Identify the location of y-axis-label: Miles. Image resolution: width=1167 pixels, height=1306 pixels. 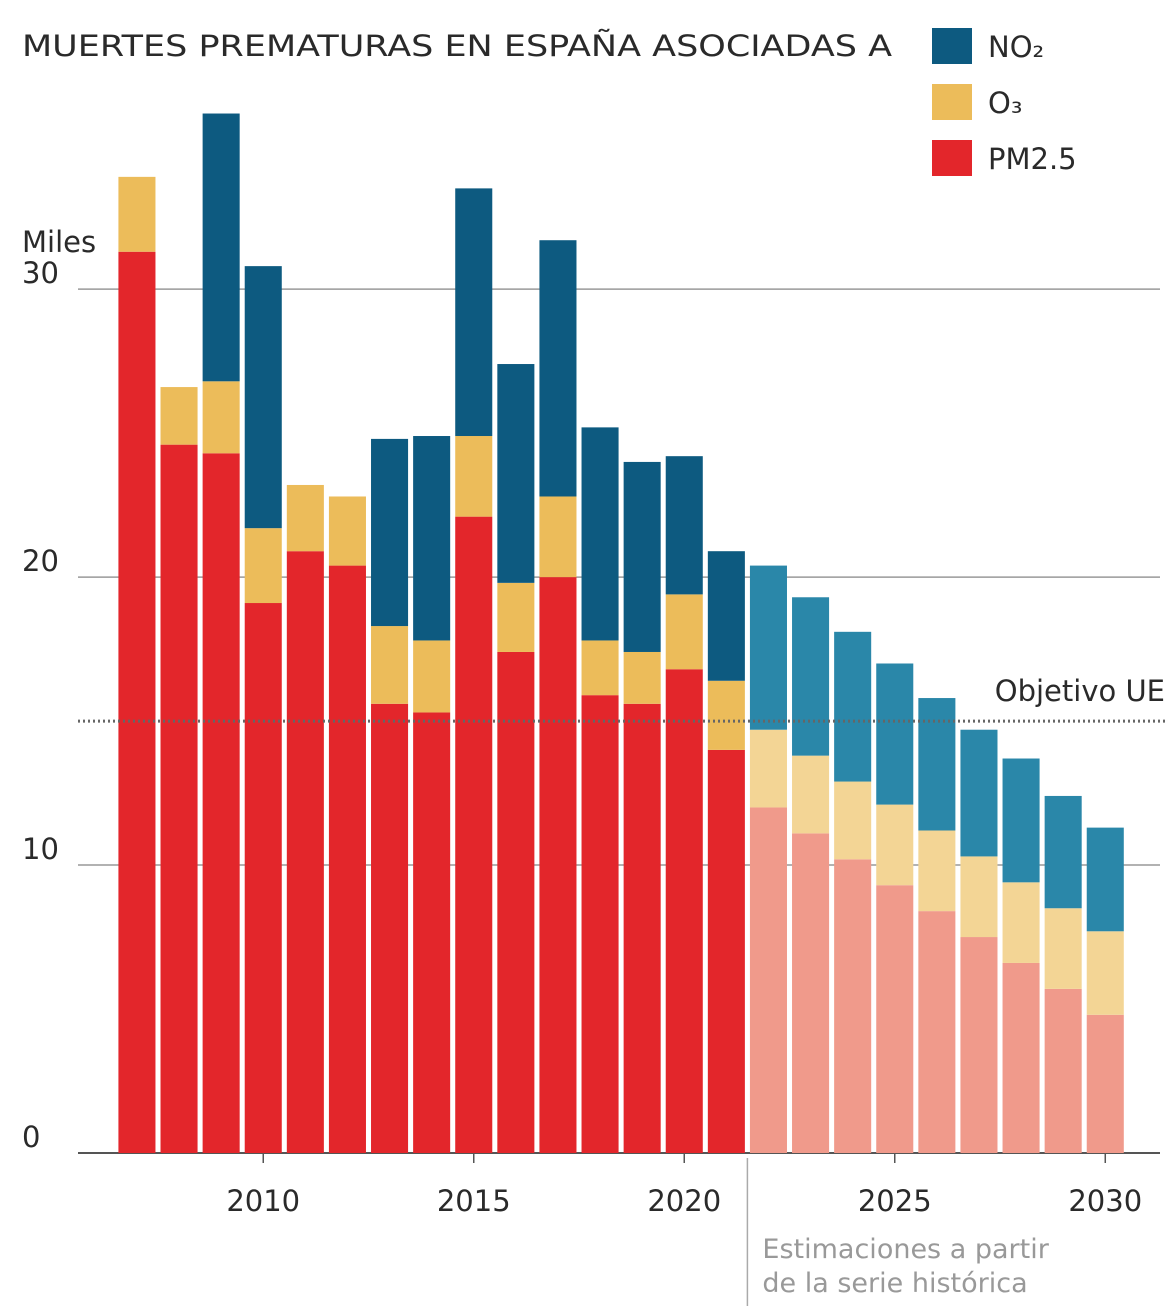
(59, 242).